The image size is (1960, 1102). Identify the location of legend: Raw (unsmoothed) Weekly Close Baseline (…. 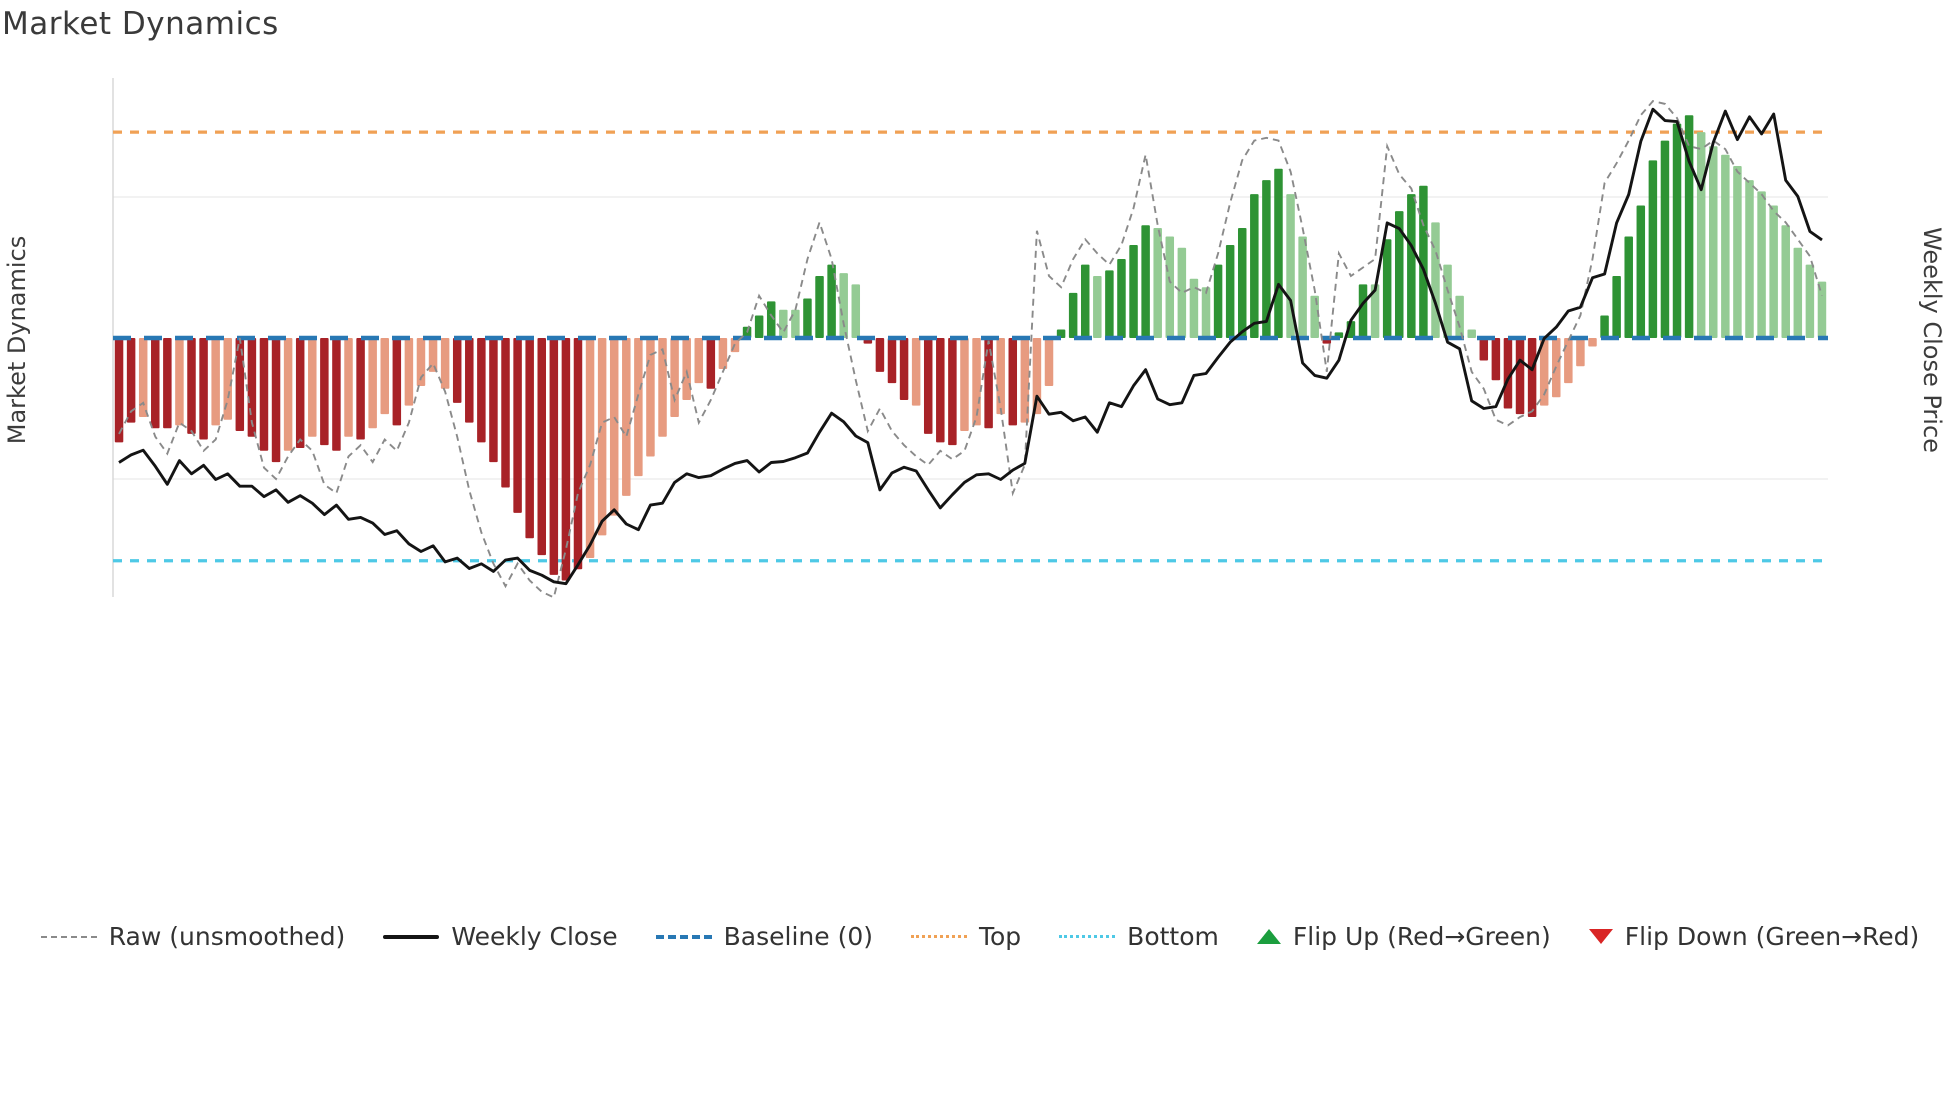
(980, 936).